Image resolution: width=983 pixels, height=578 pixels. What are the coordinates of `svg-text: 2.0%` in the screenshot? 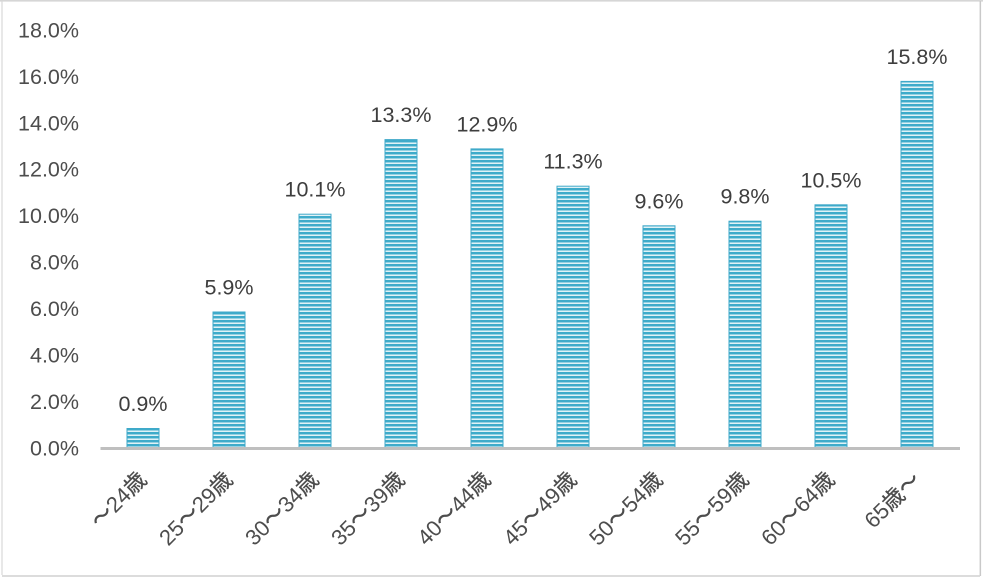 It's located at (54, 402).